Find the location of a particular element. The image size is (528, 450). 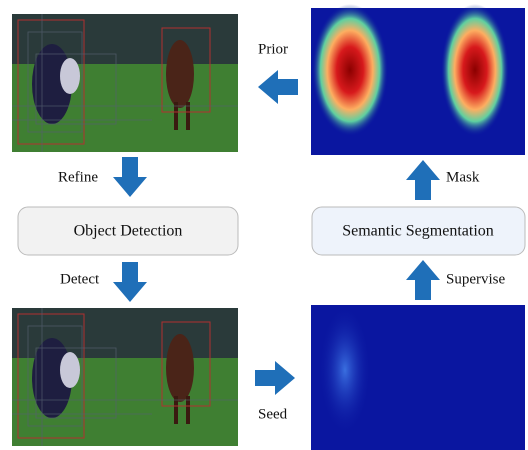

edge-label: Detect is located at coordinates (80, 279).